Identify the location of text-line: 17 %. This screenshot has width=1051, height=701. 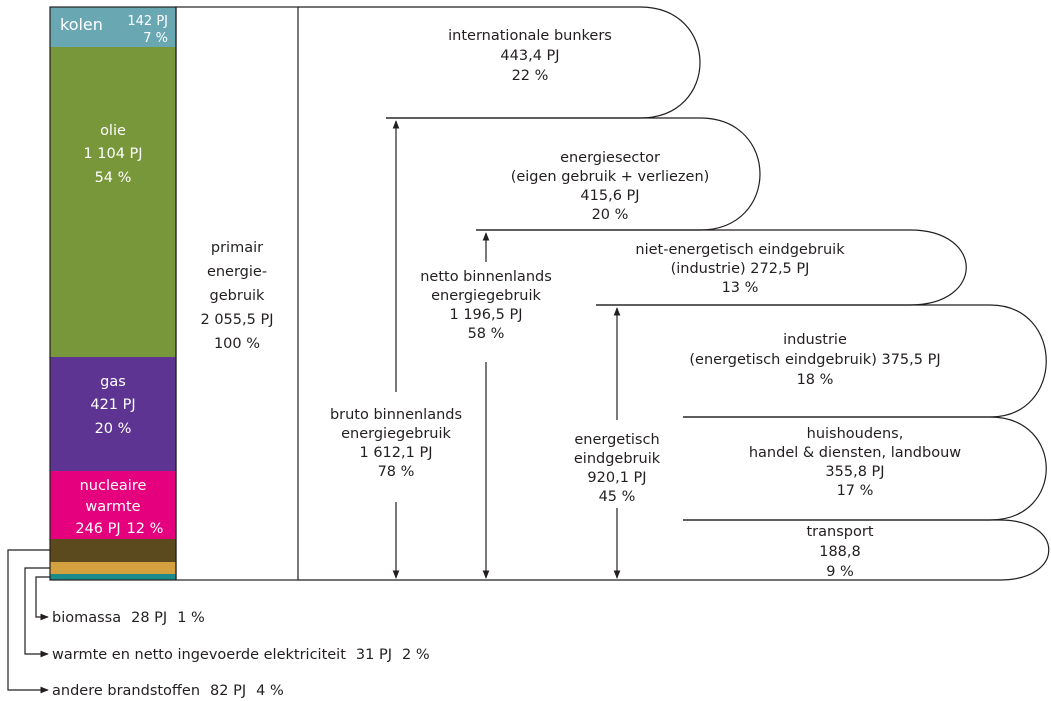
(855, 491).